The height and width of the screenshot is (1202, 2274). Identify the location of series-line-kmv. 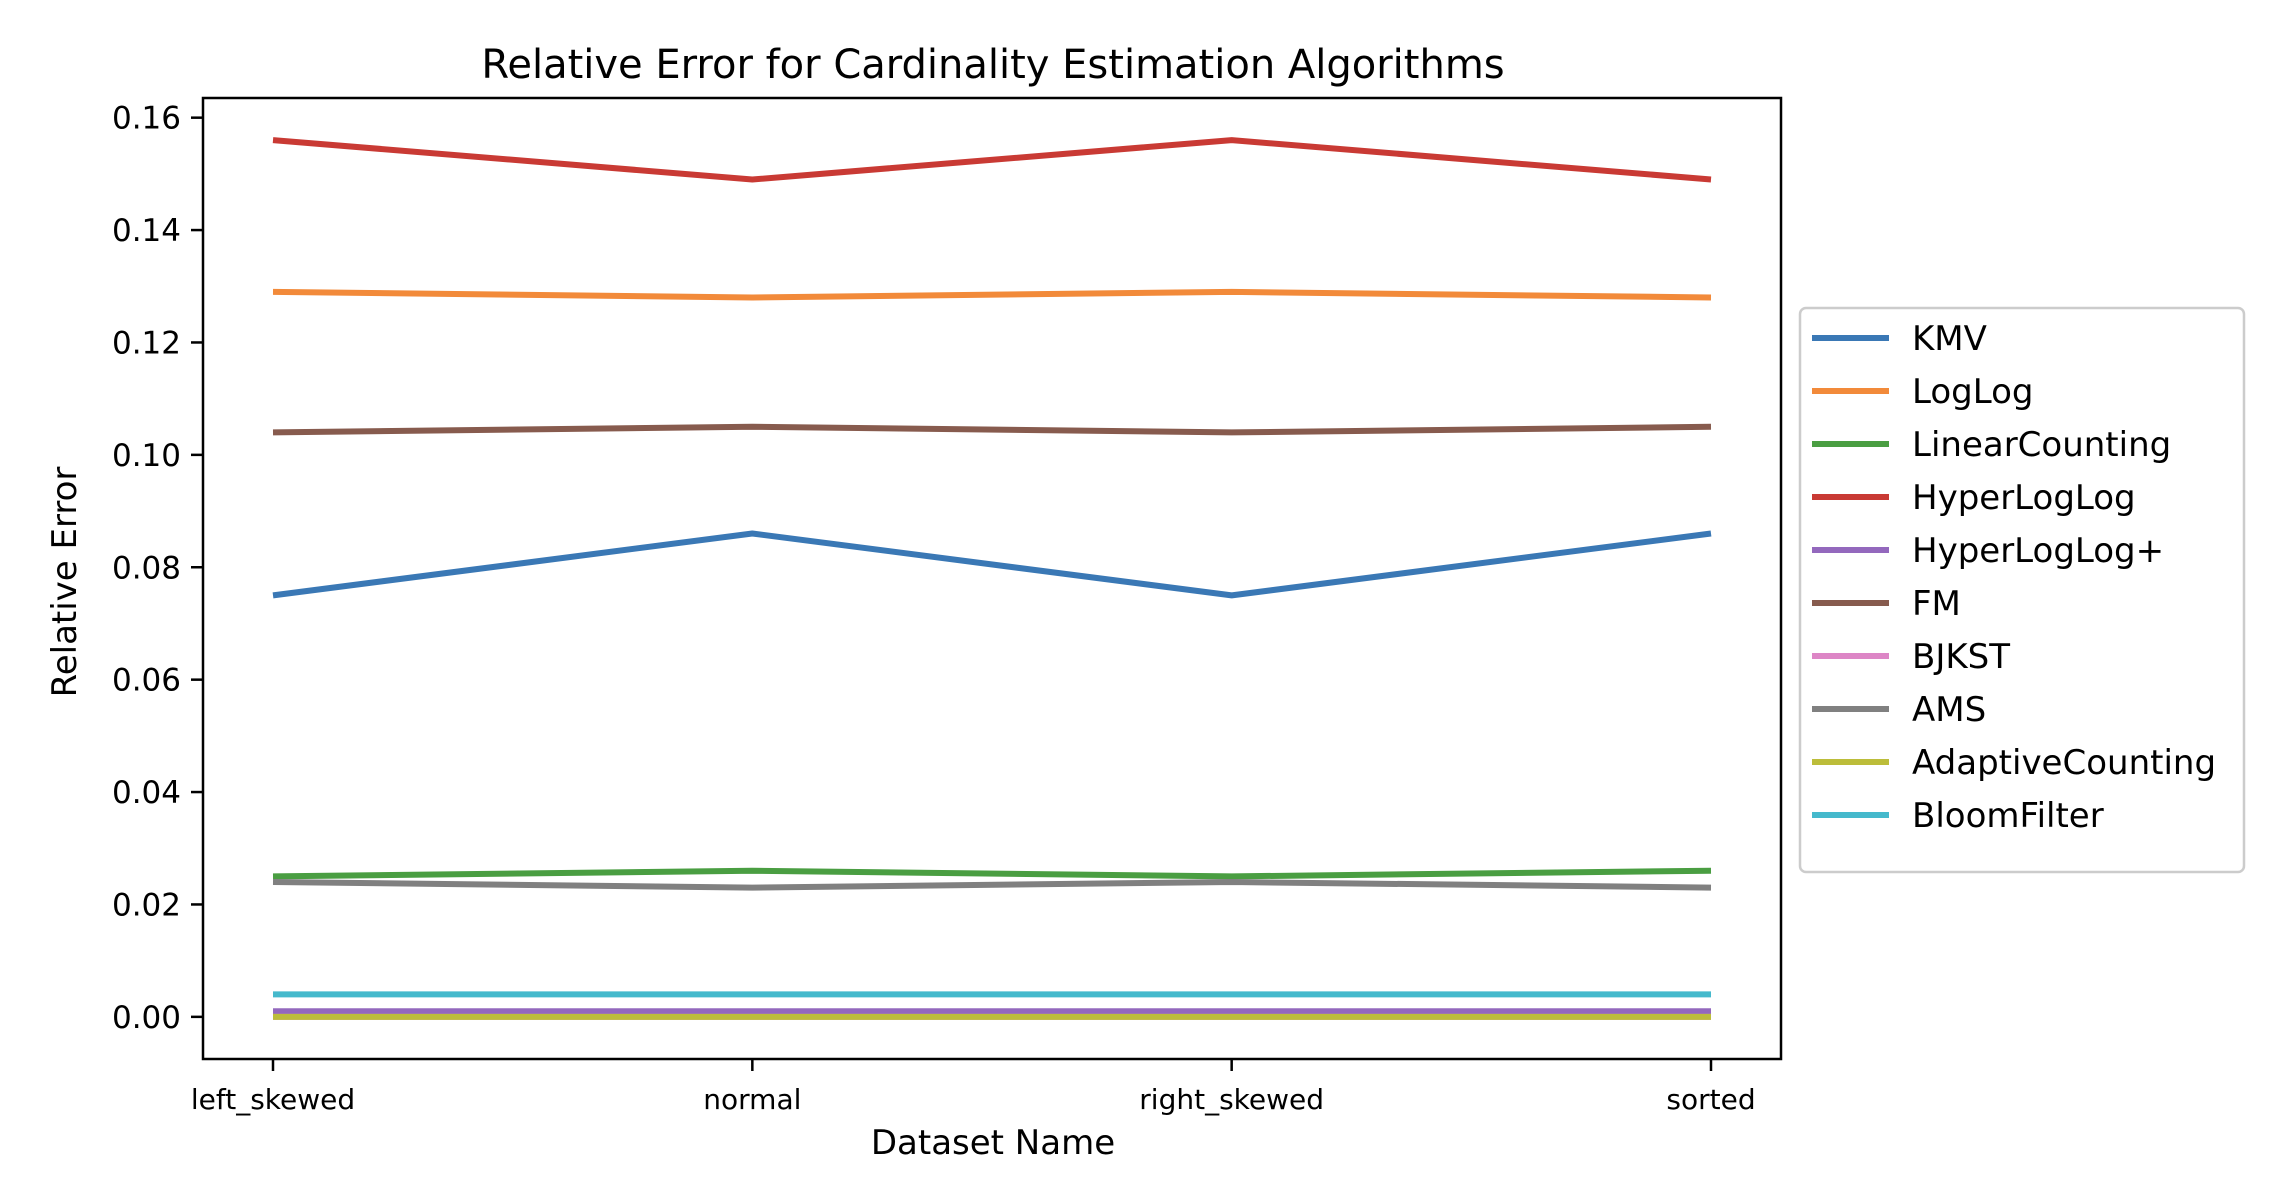
(992, 564).